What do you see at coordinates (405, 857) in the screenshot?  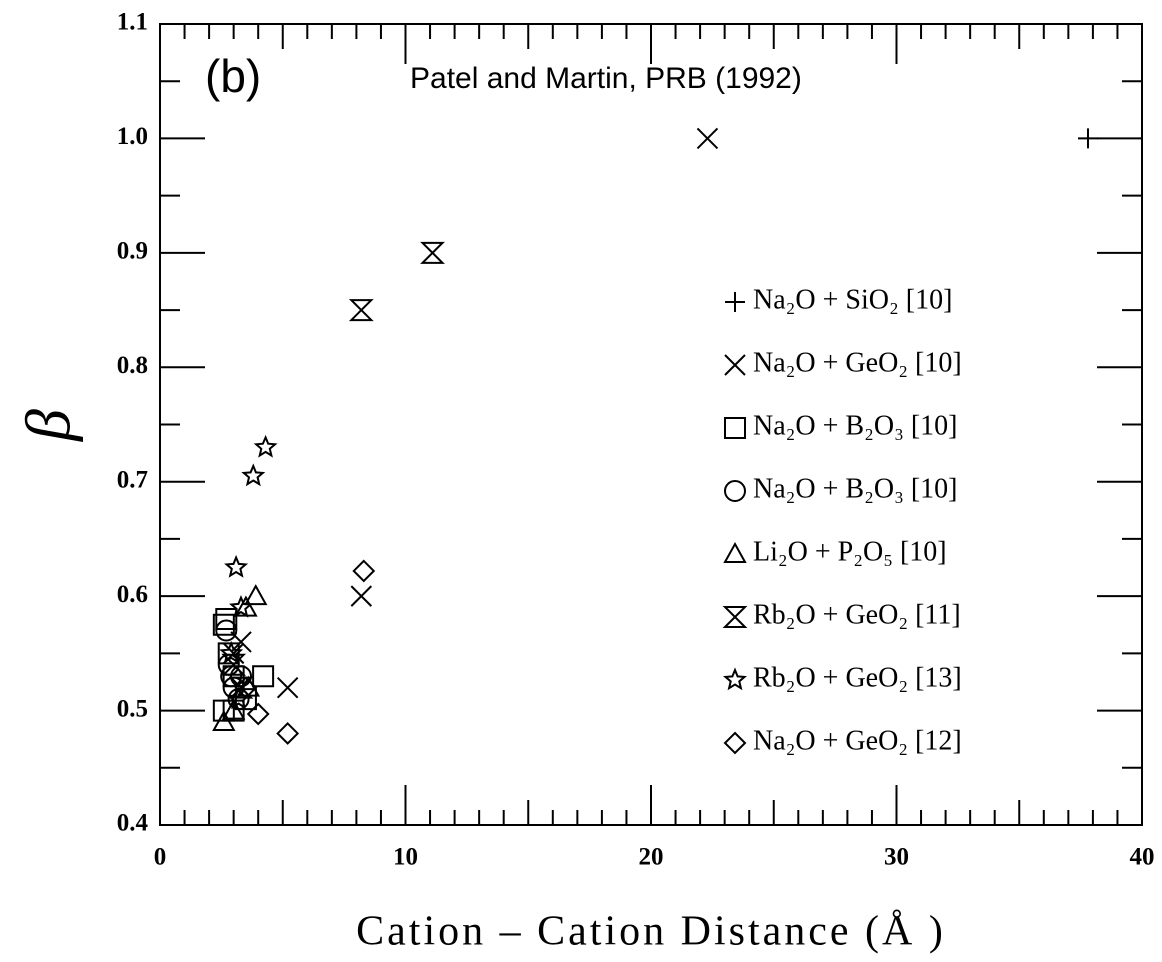 I see `x-tick-label: 10` at bounding box center [405, 857].